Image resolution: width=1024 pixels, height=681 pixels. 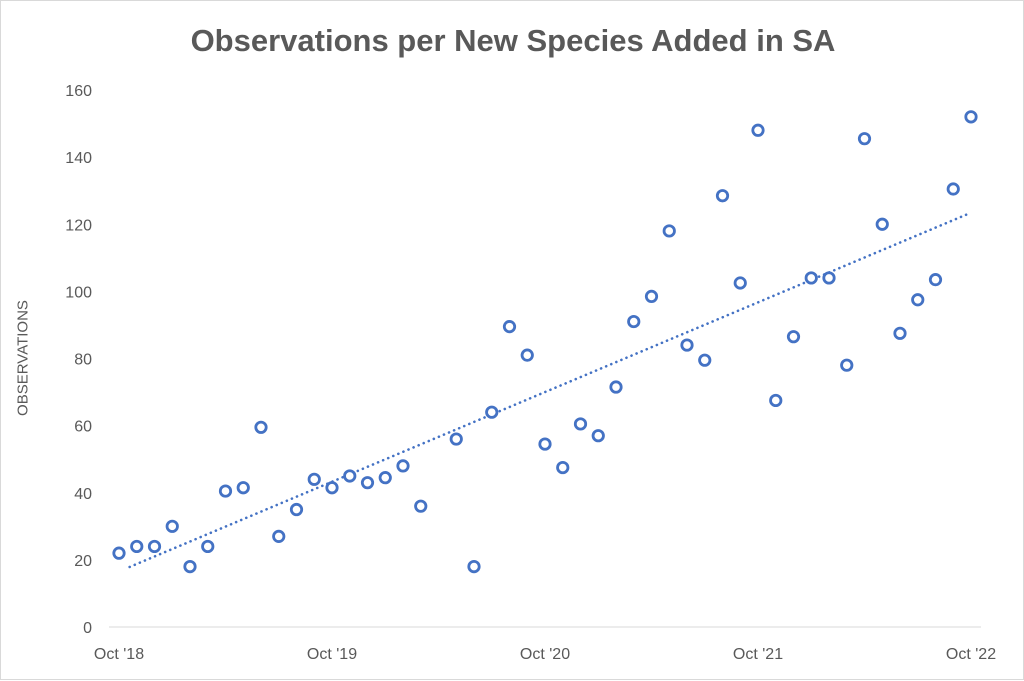 What do you see at coordinates (78, 91) in the screenshot?
I see `y-tick-label: 160` at bounding box center [78, 91].